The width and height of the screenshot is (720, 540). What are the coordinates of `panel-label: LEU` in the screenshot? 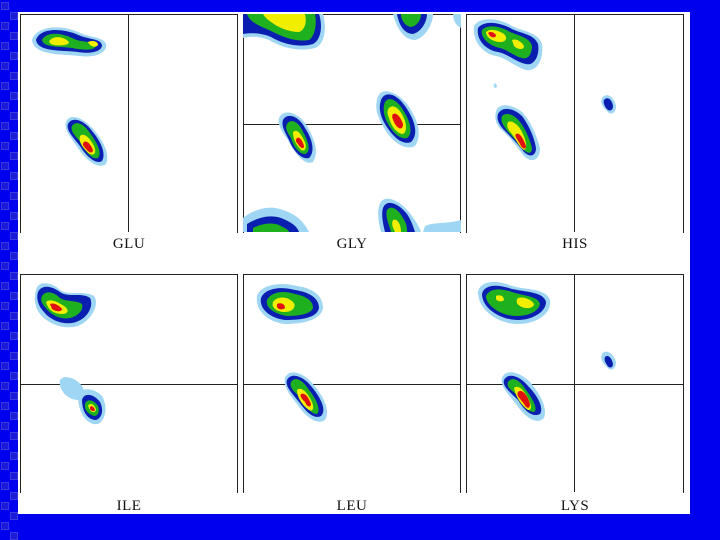 It's located at (352, 506).